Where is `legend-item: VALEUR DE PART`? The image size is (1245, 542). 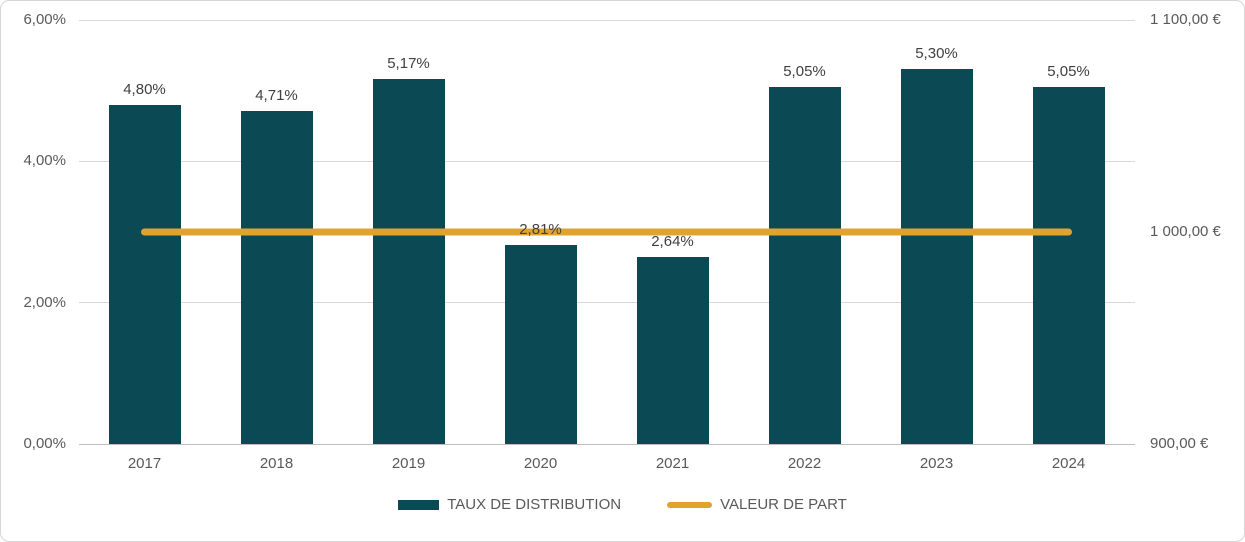 legend-item: VALEUR DE PART is located at coordinates (757, 504).